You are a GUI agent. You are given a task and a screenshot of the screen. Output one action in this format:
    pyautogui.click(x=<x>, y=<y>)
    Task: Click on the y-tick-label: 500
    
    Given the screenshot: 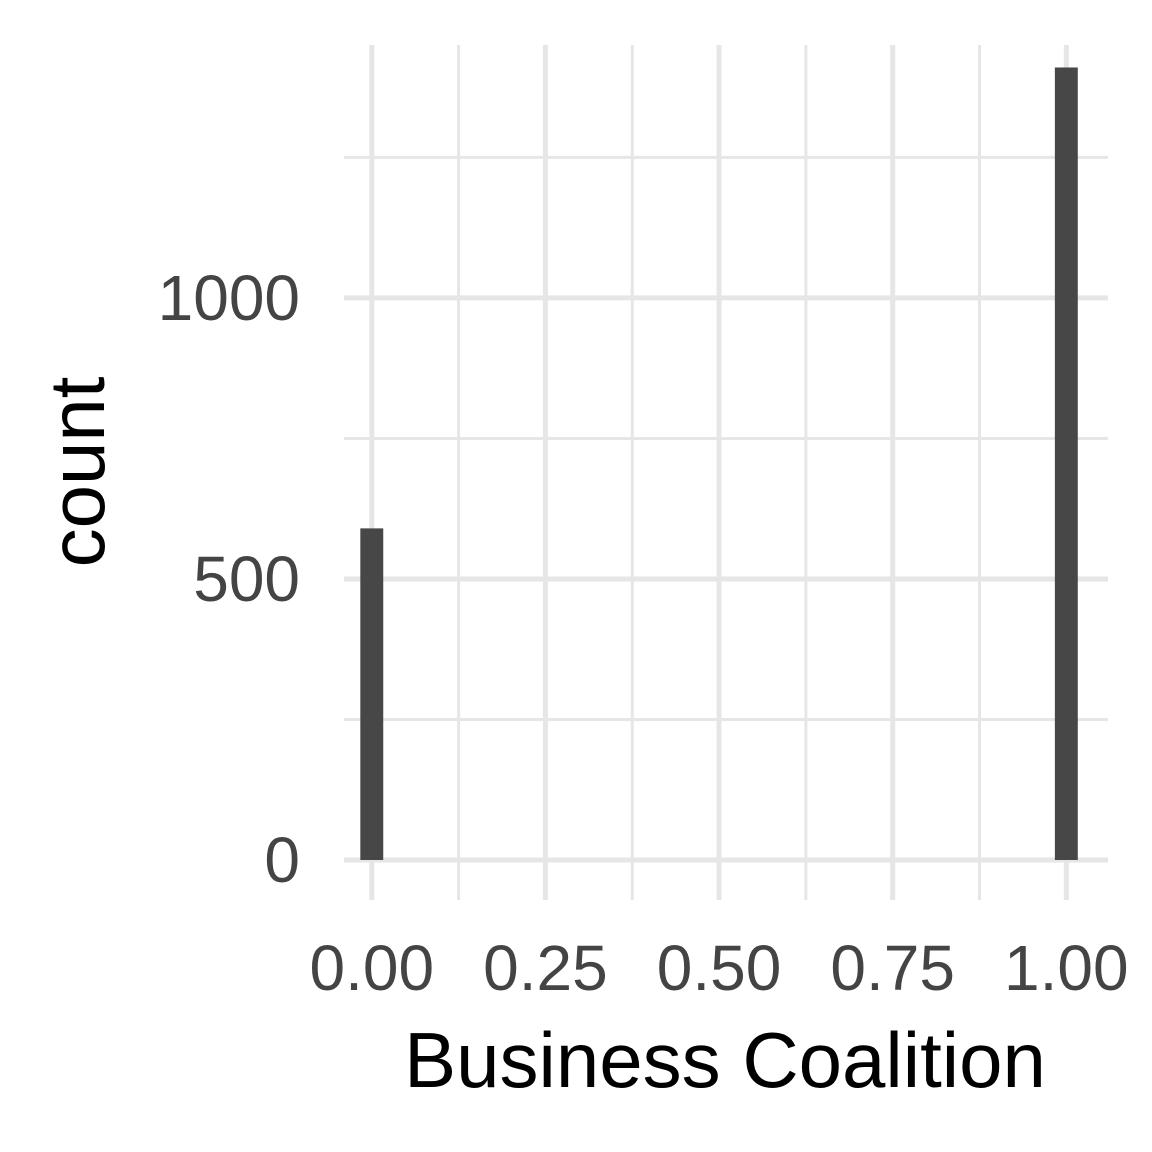 What is the action you would take?
    pyautogui.click(x=246, y=579)
    